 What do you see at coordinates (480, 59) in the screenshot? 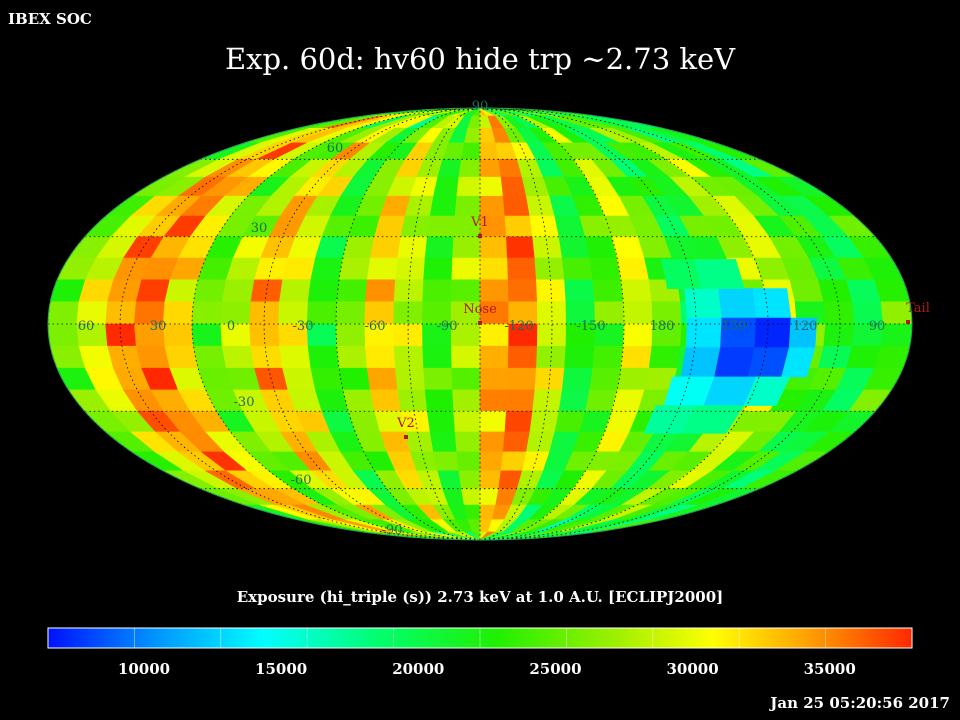
I see `map-title: Exp. 60d: hv60 hide trp ~2.73 keV` at bounding box center [480, 59].